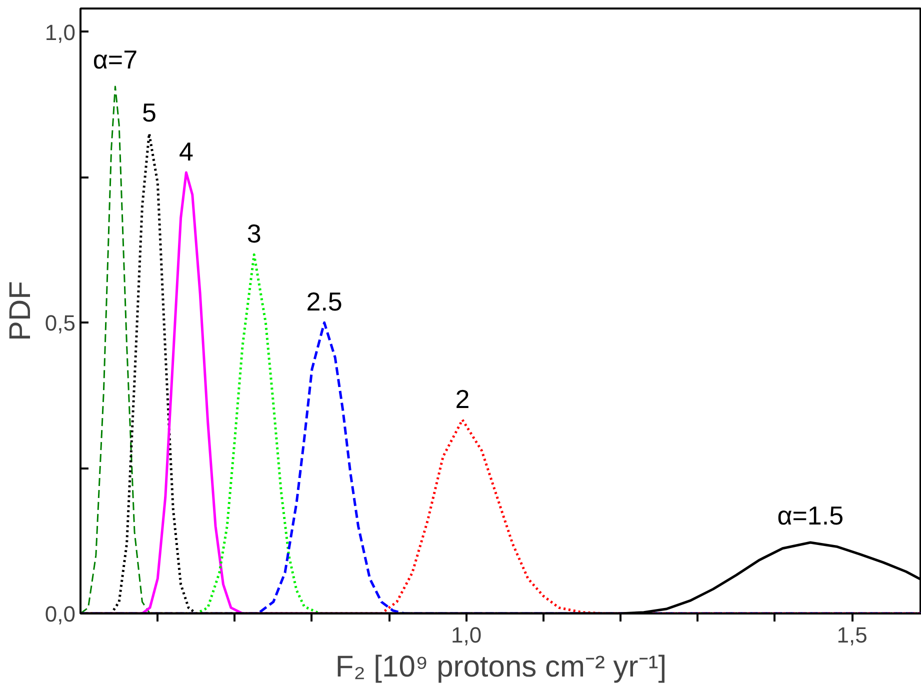  What do you see at coordinates (60, 614) in the screenshot?
I see `y-tick-label: 0,0` at bounding box center [60, 614].